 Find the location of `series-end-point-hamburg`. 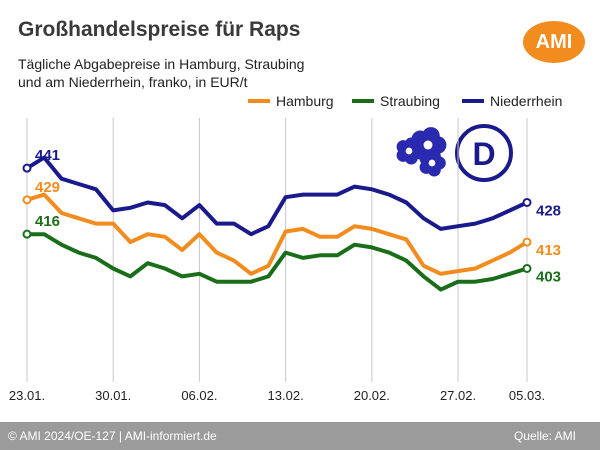

series-end-point-hamburg is located at coordinates (527, 242).